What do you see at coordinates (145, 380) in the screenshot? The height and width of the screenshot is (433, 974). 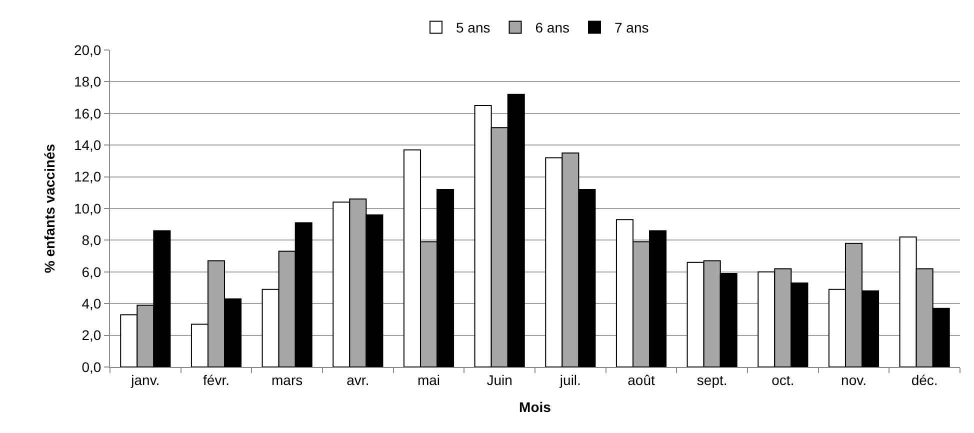 I see `x-tick-label: janv.` at bounding box center [145, 380].